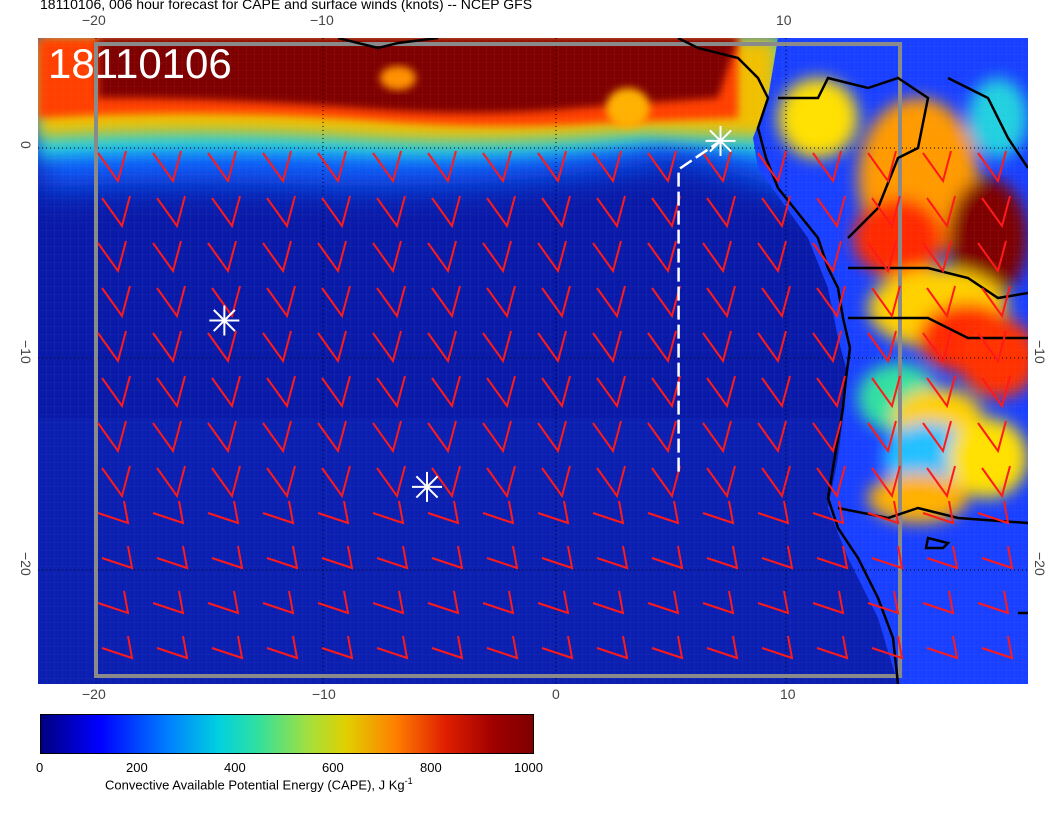  Describe the element at coordinates (556, 694) in the screenshot. I see `bottom-lon-tick-3: 0` at that location.